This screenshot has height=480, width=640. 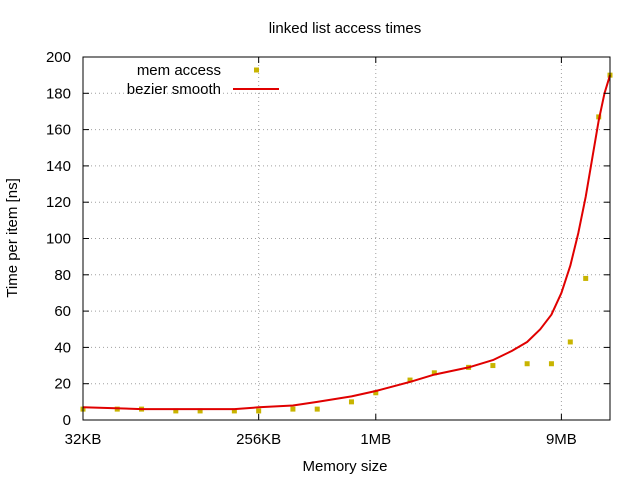 What do you see at coordinates (58, 202) in the screenshot?
I see `y-tick-label: 120` at bounding box center [58, 202].